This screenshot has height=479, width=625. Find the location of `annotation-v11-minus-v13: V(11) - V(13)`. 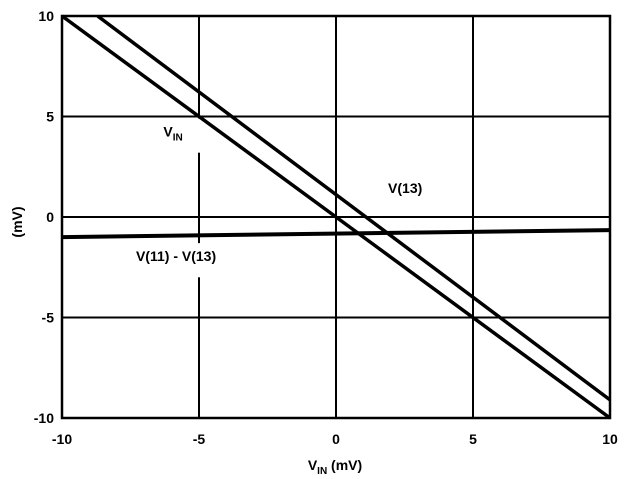

annotation-v11-minus-v13: V(11) - V(13) is located at coordinates (176, 256).